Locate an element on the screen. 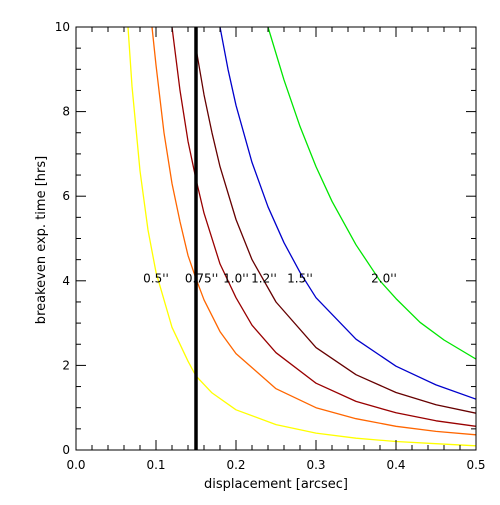 This screenshot has width=500, height=505. x-tick-labels: 0.0 0.1 0.2 0.3 0.4 0.5 is located at coordinates (275, 465).